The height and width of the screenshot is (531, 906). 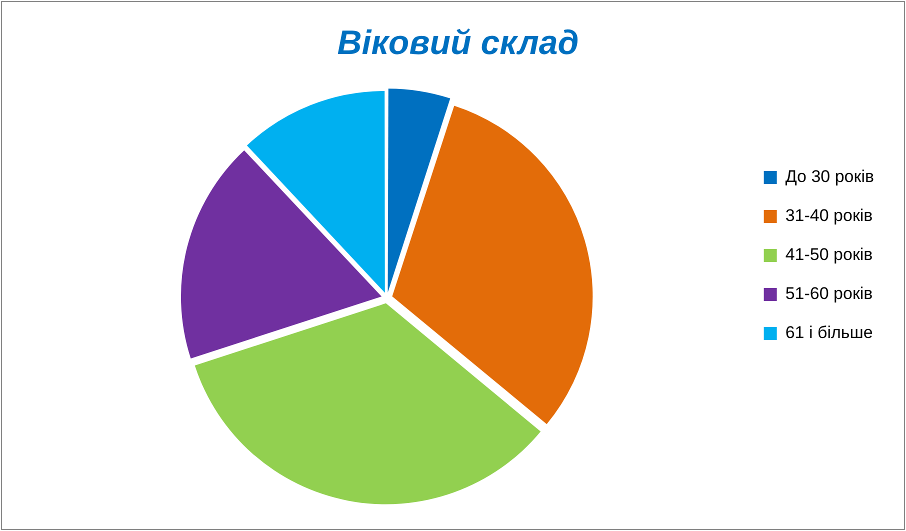 What do you see at coordinates (829, 294) in the screenshot?
I see `legend-label: 51-60 років` at bounding box center [829, 294].